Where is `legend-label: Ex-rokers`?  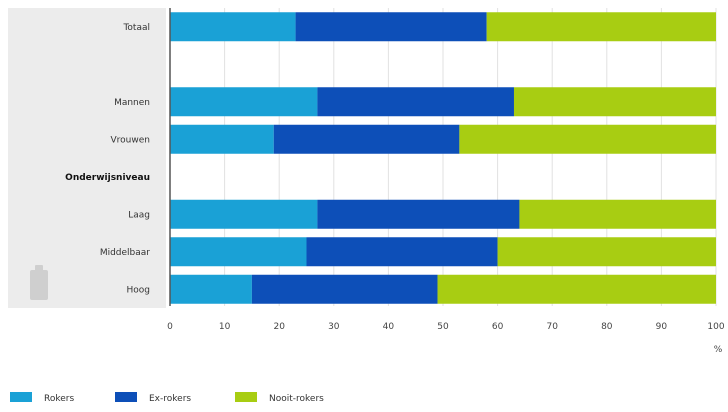
legend-label: Ex-rokers is located at coordinates (170, 399).